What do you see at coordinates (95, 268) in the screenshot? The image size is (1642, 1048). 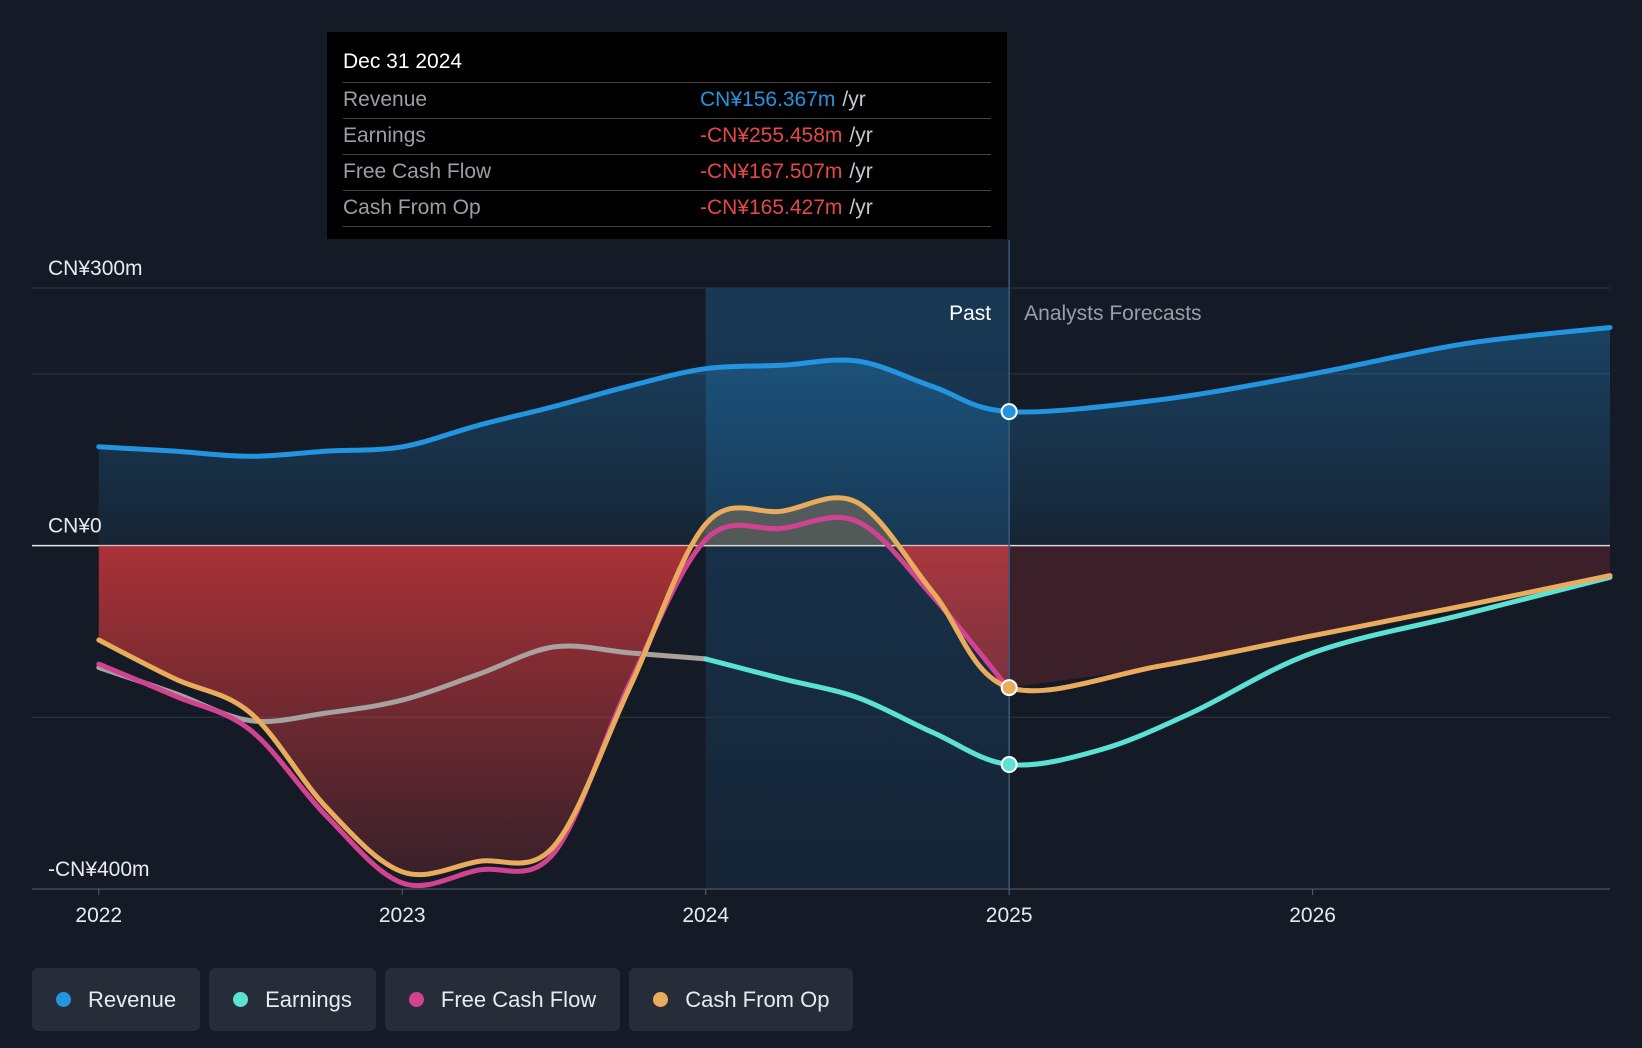 I see `y-axis-label: CN¥300m` at bounding box center [95, 268].